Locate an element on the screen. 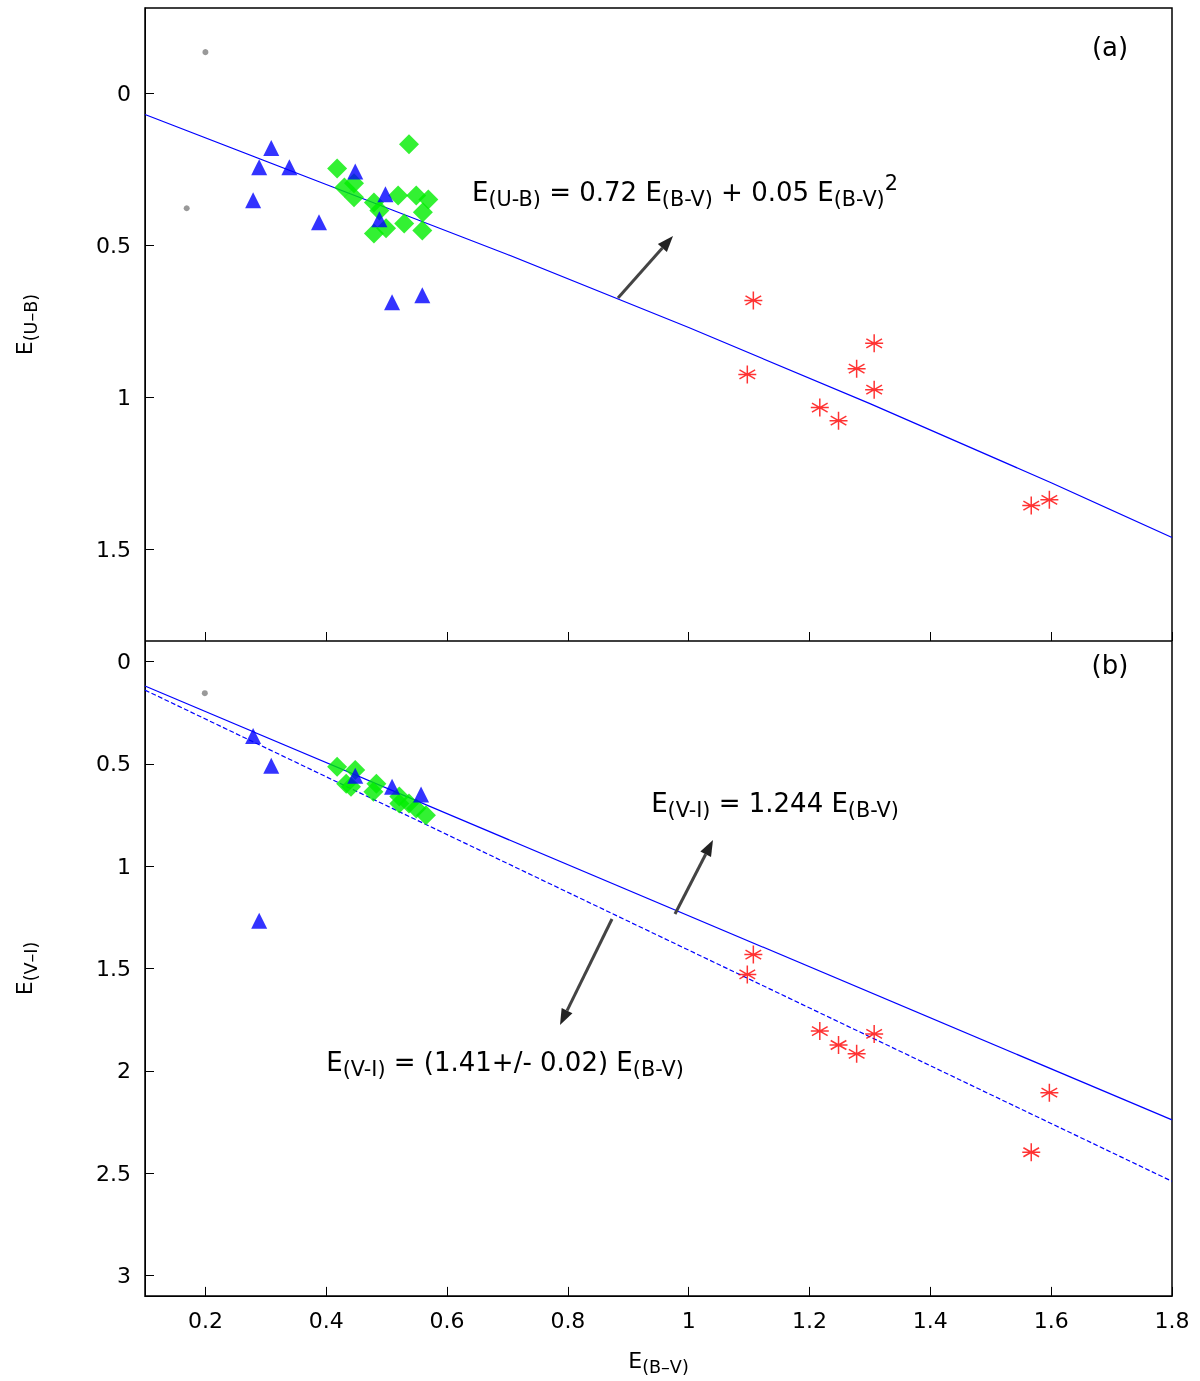  x-tick-label: 1.6 is located at coordinates (1051, 1321).